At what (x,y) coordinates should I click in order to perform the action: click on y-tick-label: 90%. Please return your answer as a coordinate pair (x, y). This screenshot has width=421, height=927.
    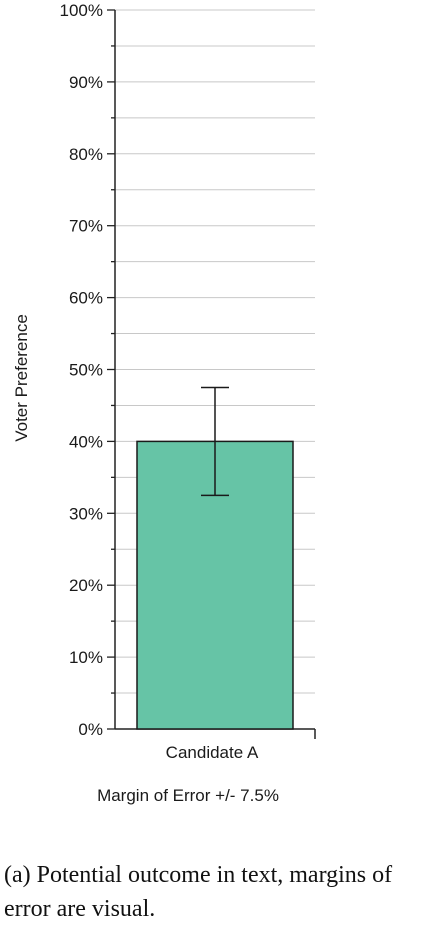
    Looking at the image, I should click on (86, 82).